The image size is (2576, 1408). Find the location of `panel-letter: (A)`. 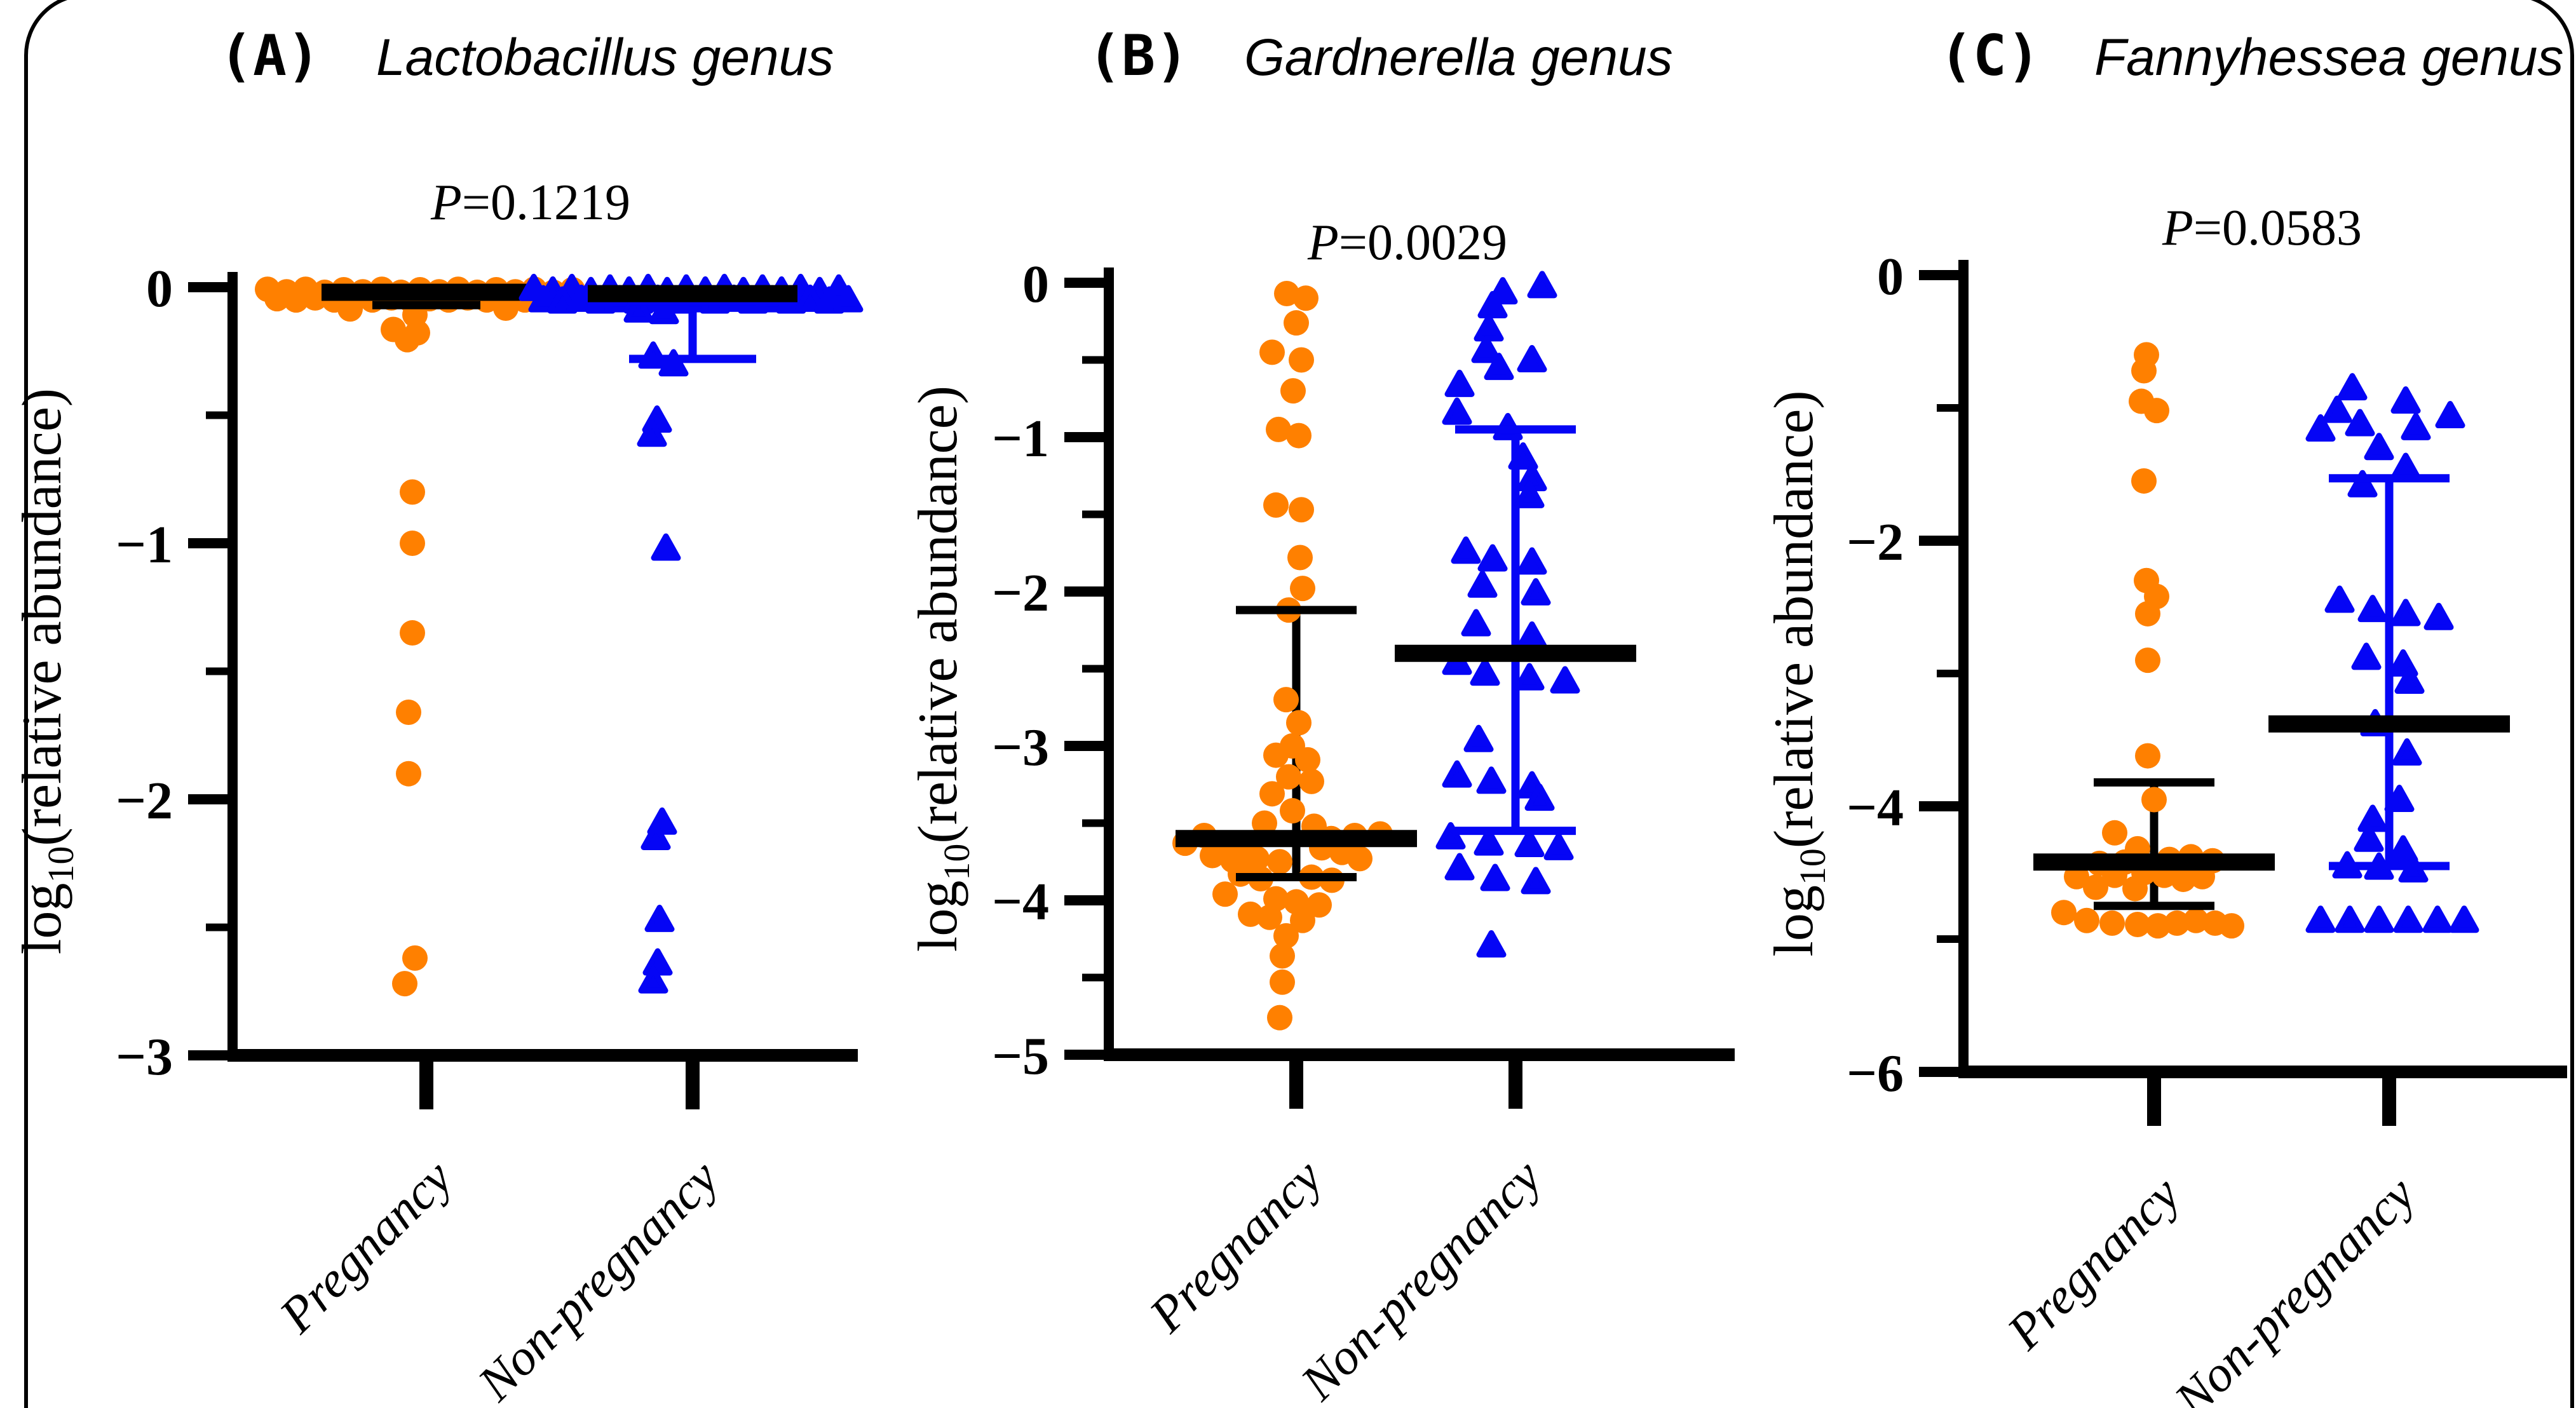

panel-letter: (A) is located at coordinates (269, 56).